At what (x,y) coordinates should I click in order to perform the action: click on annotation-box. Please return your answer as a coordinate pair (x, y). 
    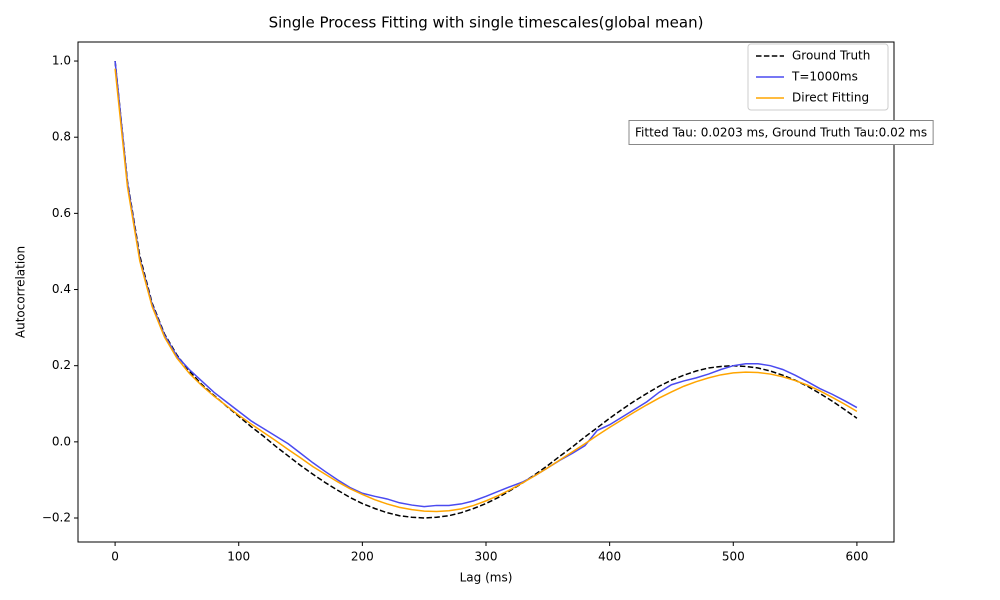
    Looking at the image, I should click on (781, 132).